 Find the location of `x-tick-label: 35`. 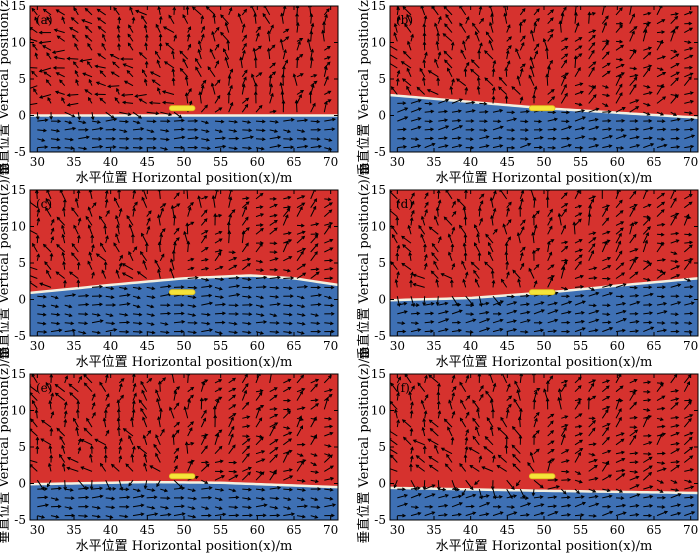

x-tick-label: 35 is located at coordinates (73, 346).